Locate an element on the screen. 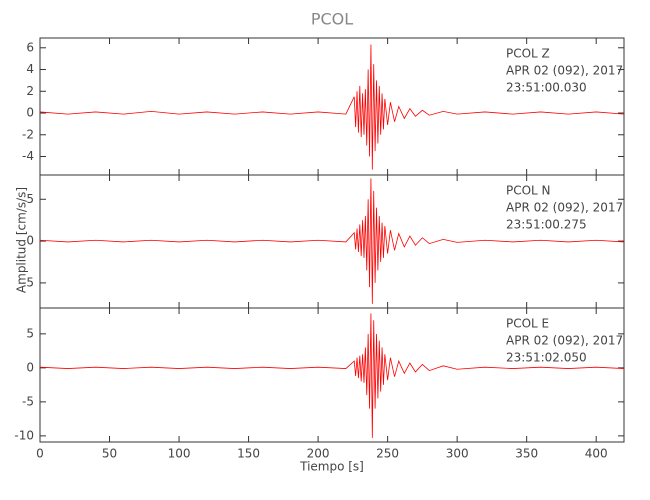  annotation: 23:51:00.030 is located at coordinates (546, 88).